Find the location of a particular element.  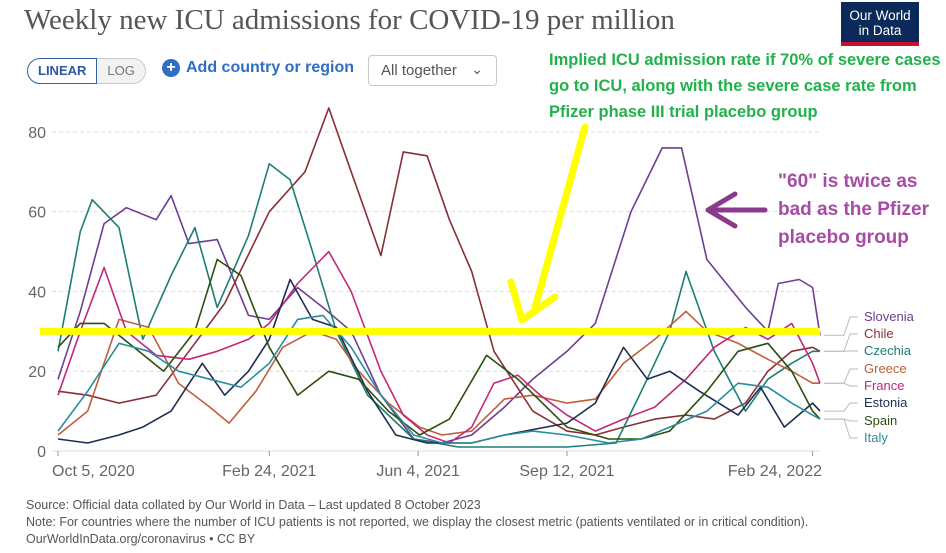

legend-label-slovenia: Slovenia is located at coordinates (889, 316).